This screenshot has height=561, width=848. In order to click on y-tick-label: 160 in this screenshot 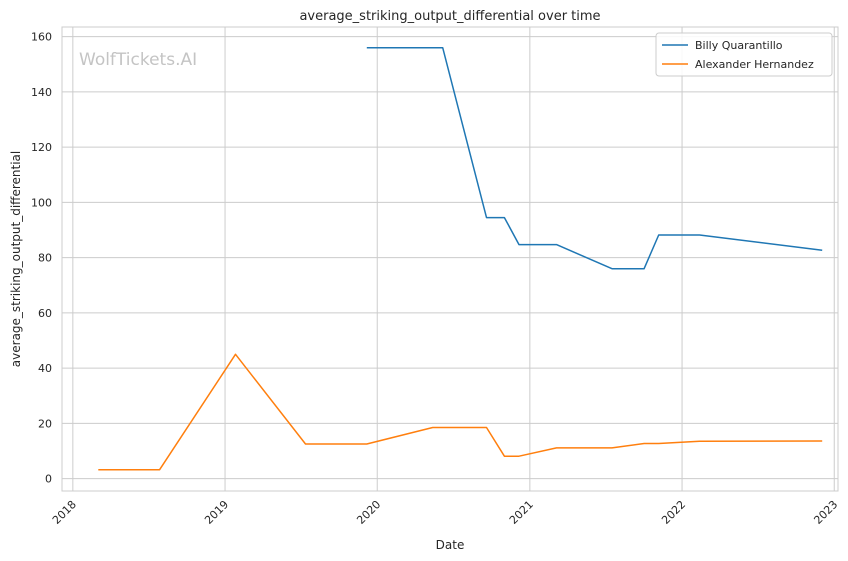, I will do `click(41, 37)`.